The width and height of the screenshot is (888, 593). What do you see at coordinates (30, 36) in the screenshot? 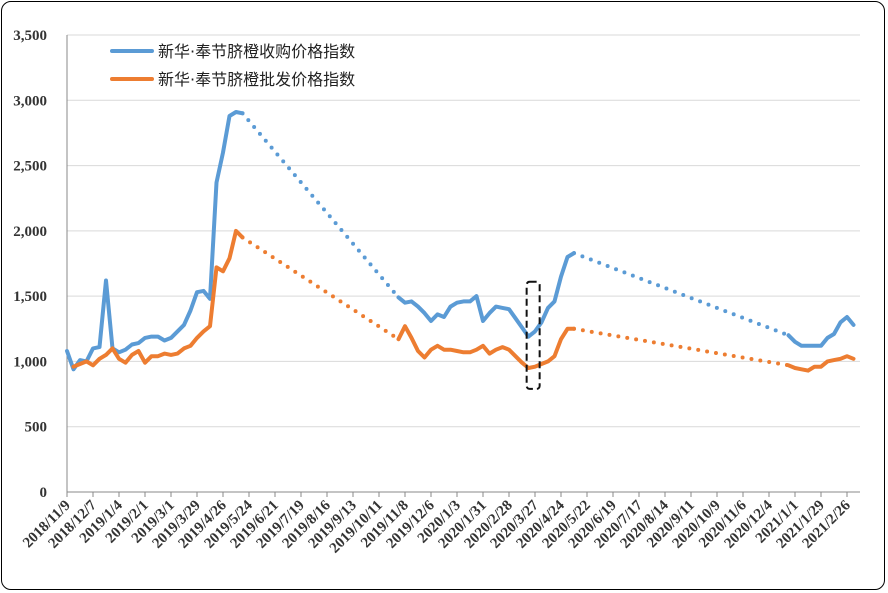
I see `y-tick-label: 3,500` at bounding box center [30, 36].